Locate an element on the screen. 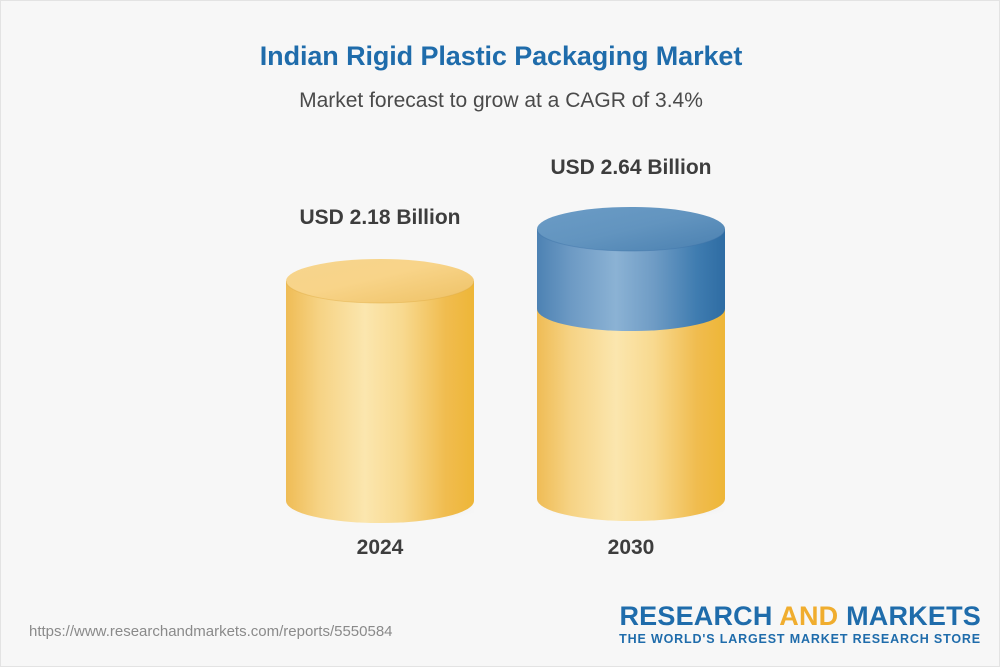 This screenshot has width=1000, height=667. bar-cylinder-2030 is located at coordinates (631, 364).